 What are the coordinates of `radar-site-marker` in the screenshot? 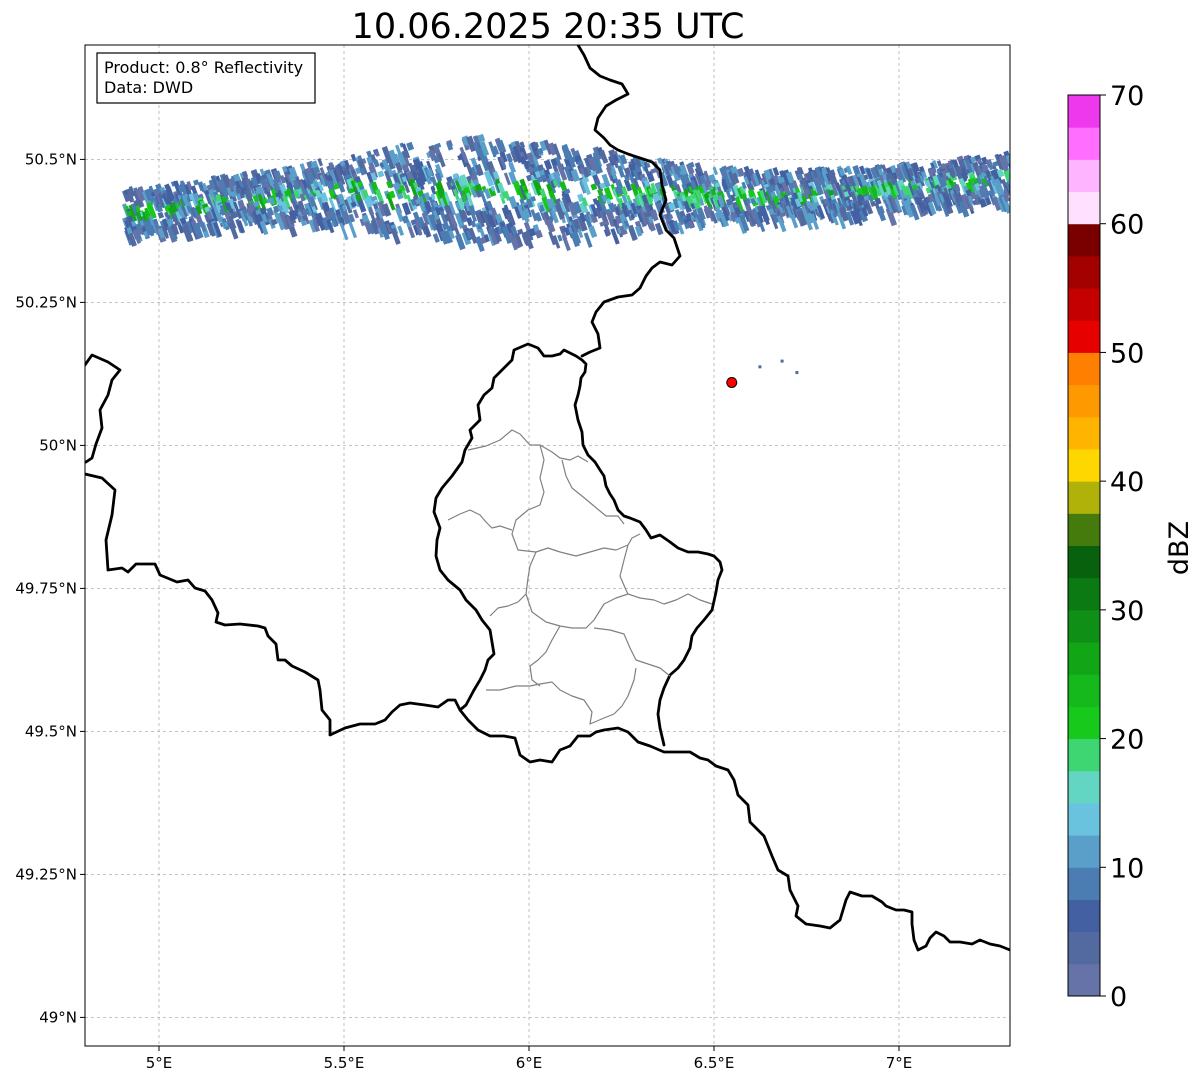 It's located at (732, 382).